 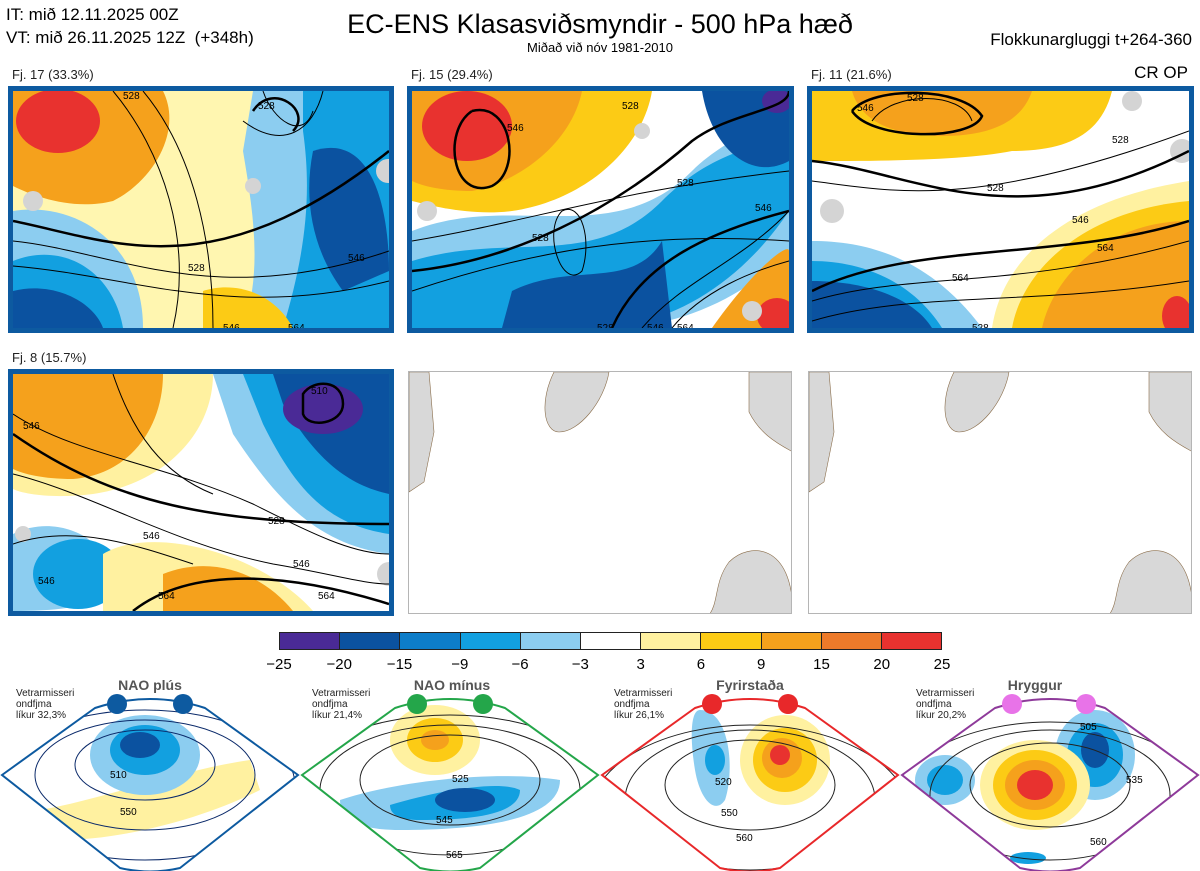 I want to click on colorbar-tick: 3, so click(x=640, y=664).